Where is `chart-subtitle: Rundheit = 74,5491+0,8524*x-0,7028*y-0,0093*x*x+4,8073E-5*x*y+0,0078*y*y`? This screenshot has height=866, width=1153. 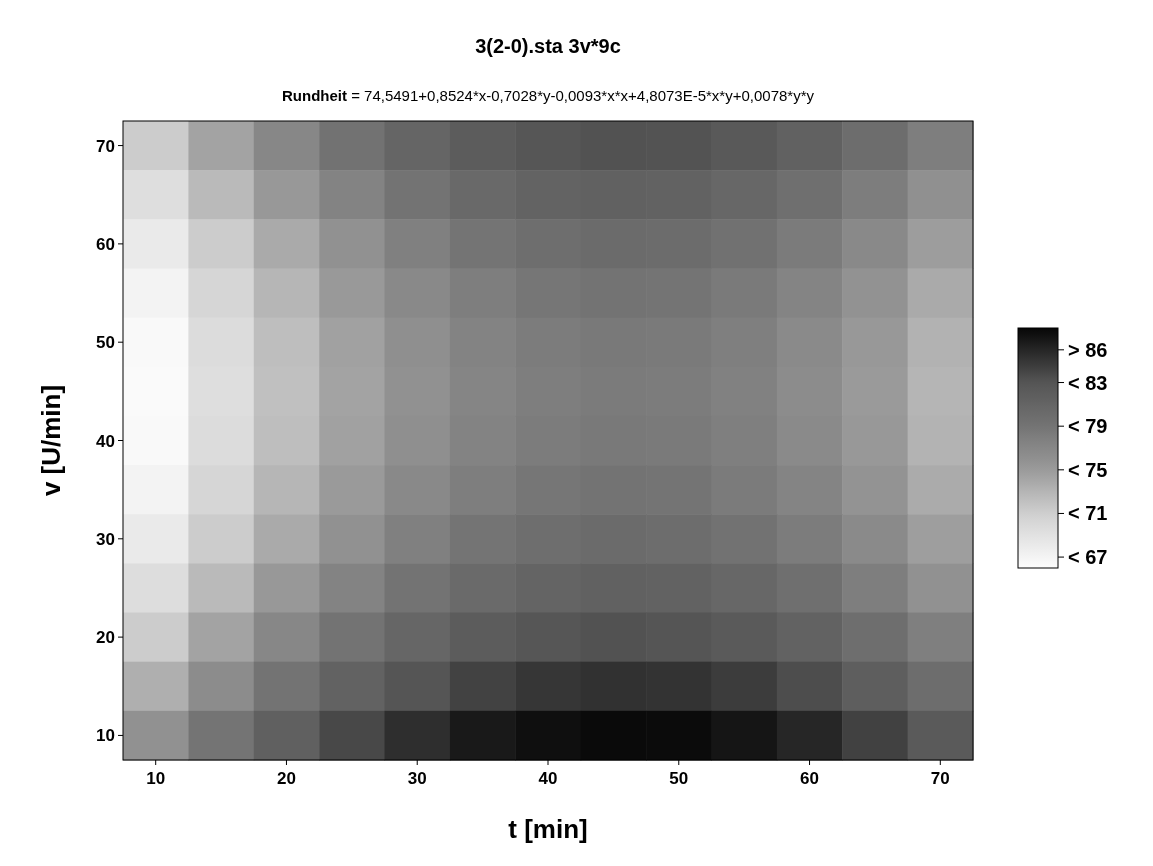 chart-subtitle: Rundheit = 74,5491+0,8524*x-0,7028*y-0,0093*x*x+4,8073E-5*x*y+0,0078*y*y is located at coordinates (548, 95).